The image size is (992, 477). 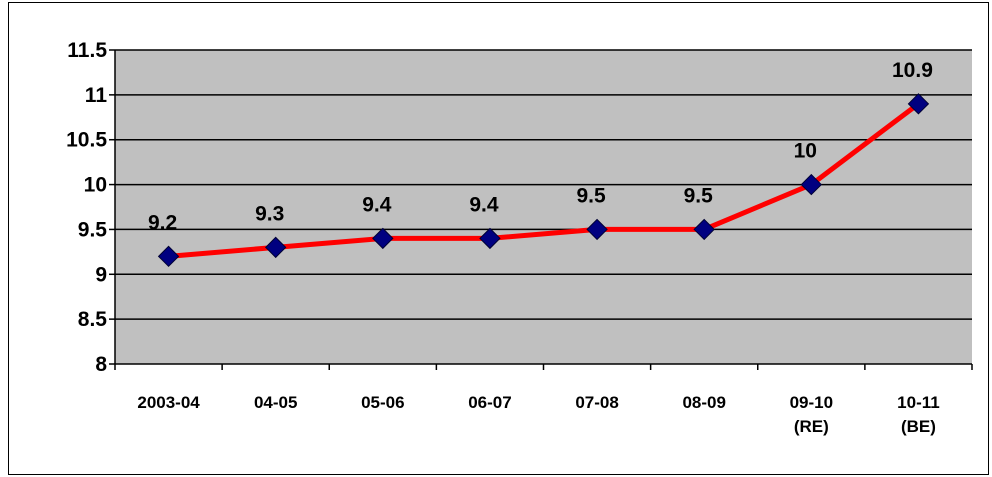 What do you see at coordinates (86, 140) in the screenshot?
I see `y-tick-label-5: 10.5` at bounding box center [86, 140].